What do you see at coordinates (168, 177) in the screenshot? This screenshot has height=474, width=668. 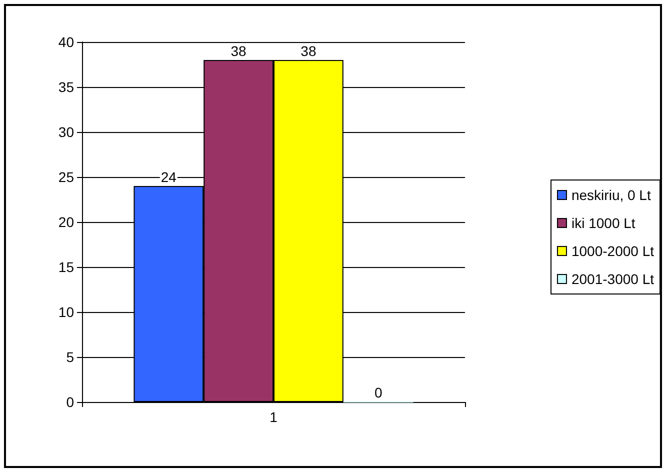 I see `data-label: 24` at bounding box center [168, 177].